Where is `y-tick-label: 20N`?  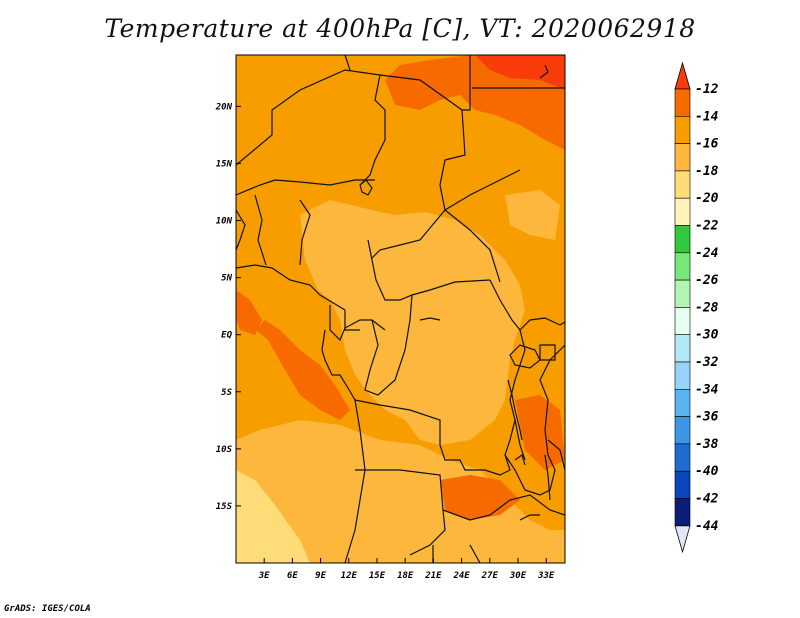 y-tick-label: 20N is located at coordinates (224, 107).